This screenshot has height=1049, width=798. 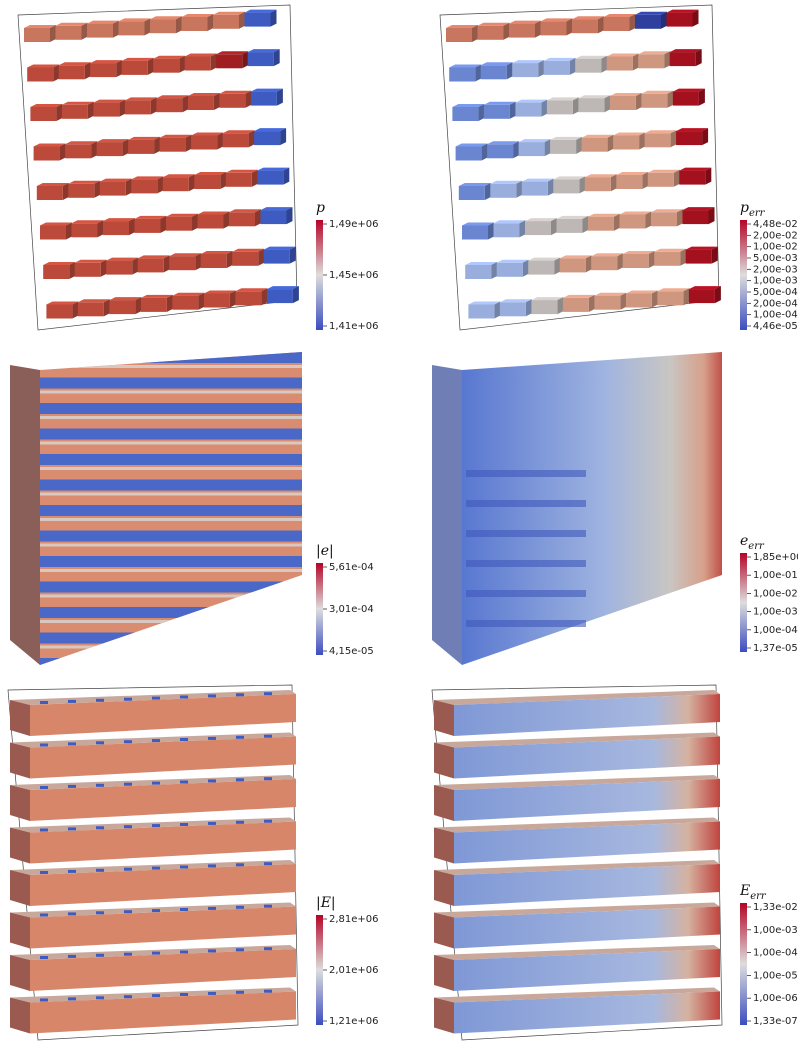 What do you see at coordinates (775, 269) in the screenshot?
I see `colorbar-tick-label: 2,00e-03` at bounding box center [775, 269].